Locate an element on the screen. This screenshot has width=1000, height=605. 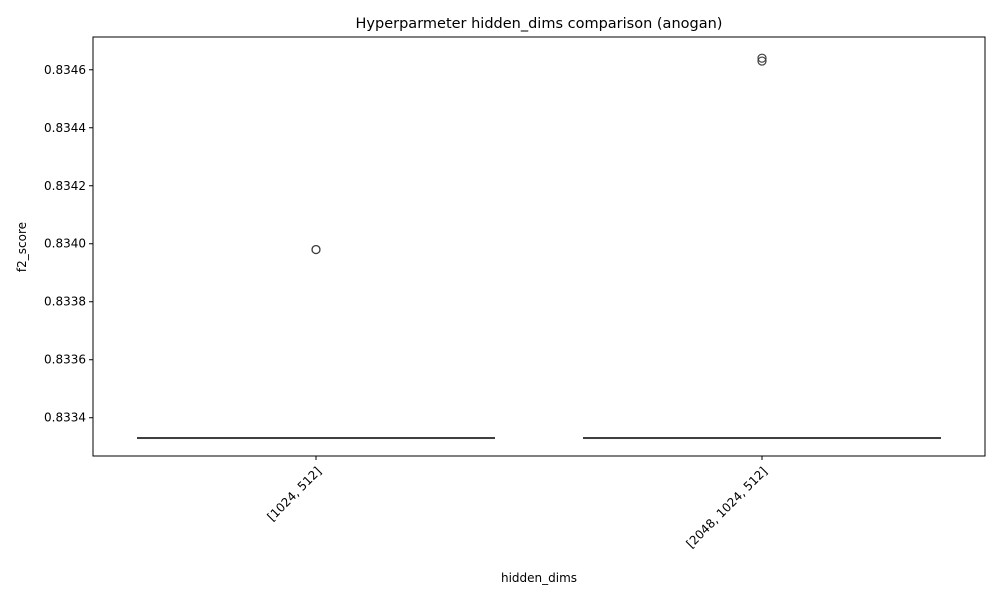
y-tick-label: 0.8344 is located at coordinates (65, 128).